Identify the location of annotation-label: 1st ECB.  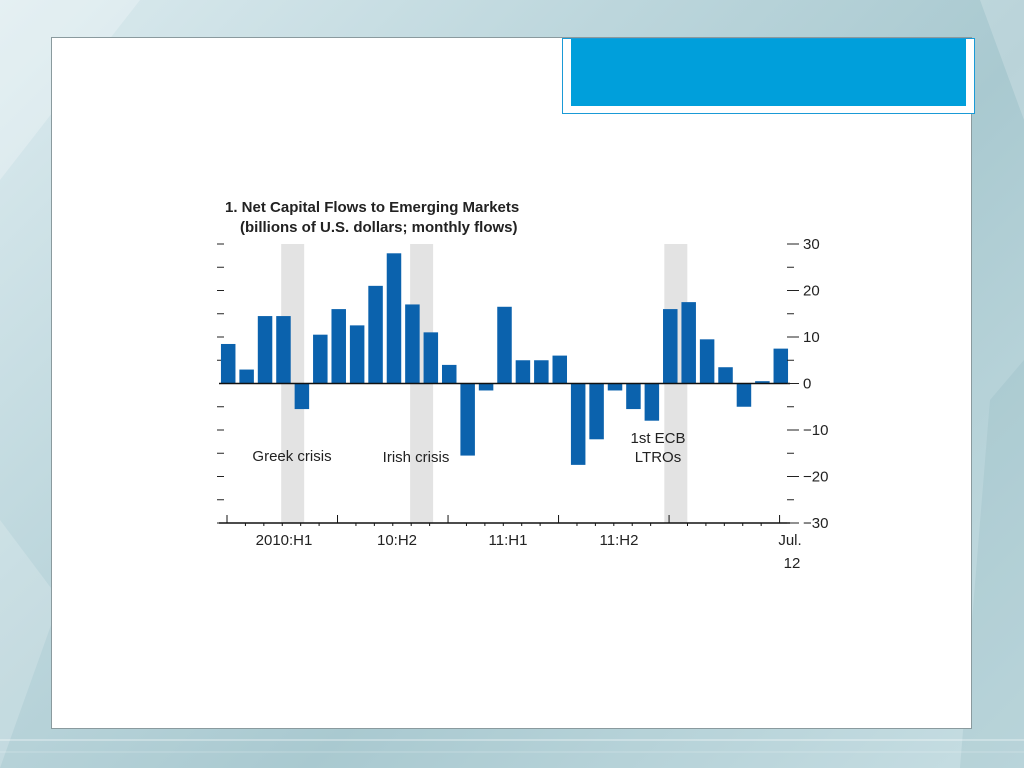
(657, 438).